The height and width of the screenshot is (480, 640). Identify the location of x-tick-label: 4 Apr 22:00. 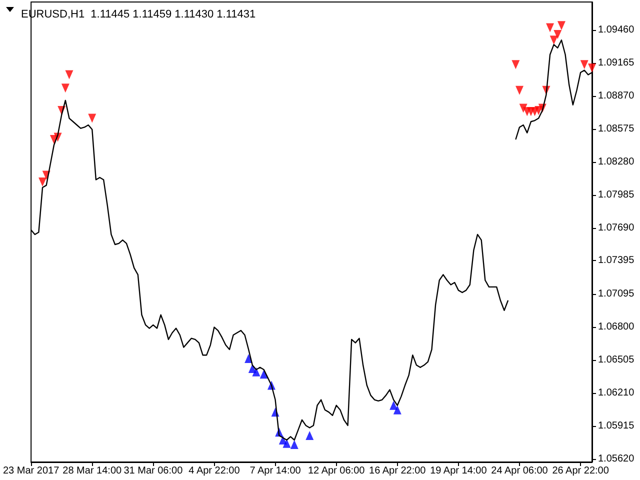
(214, 471).